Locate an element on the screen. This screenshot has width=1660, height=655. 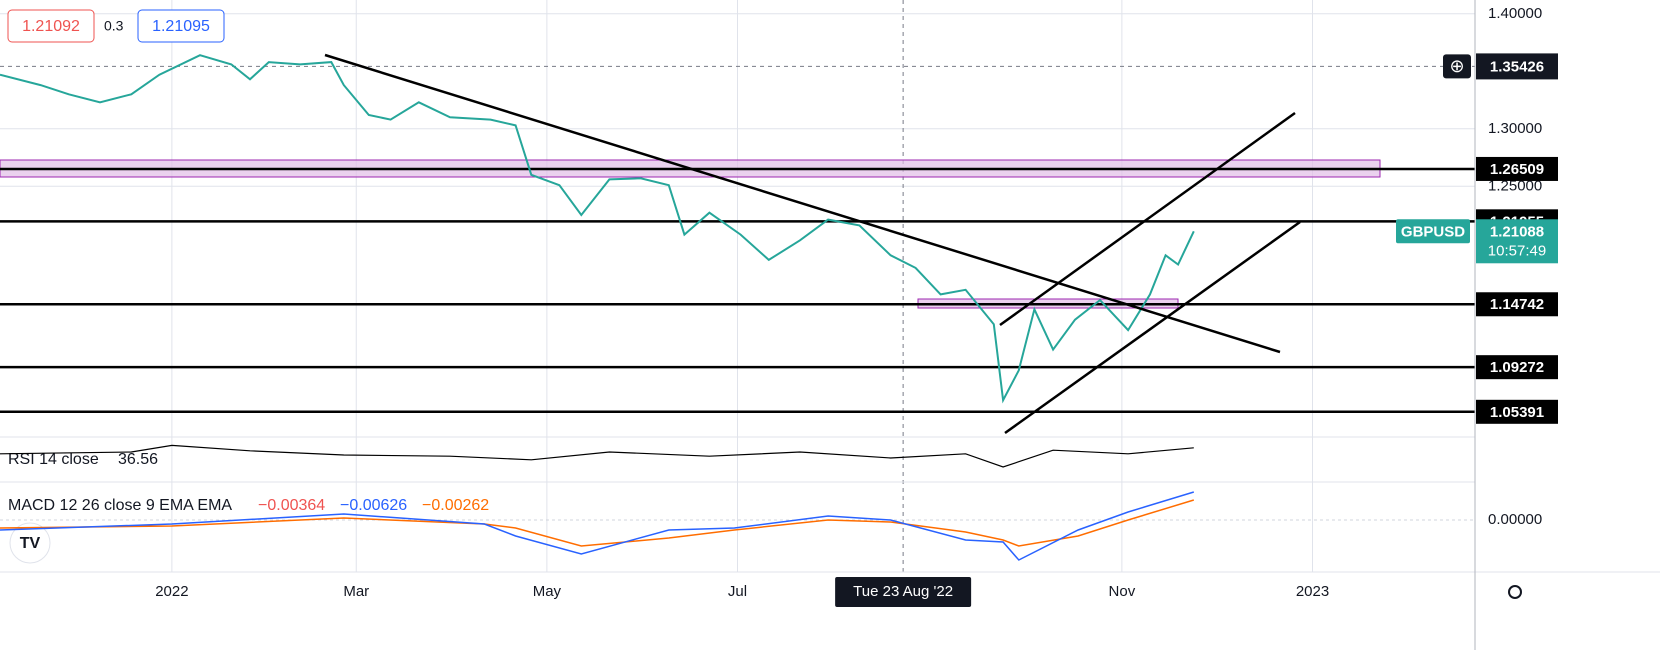
y-tick-label: 1.40000 is located at coordinates (1515, 13).